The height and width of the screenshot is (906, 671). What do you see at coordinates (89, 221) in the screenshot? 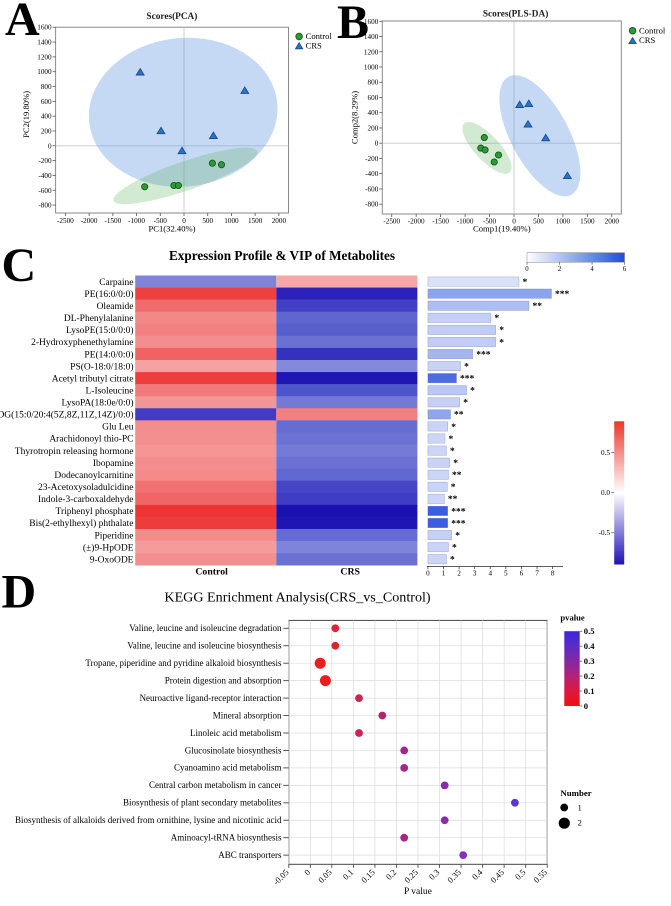
I see `svg-text: -2000` at bounding box center [89, 221].